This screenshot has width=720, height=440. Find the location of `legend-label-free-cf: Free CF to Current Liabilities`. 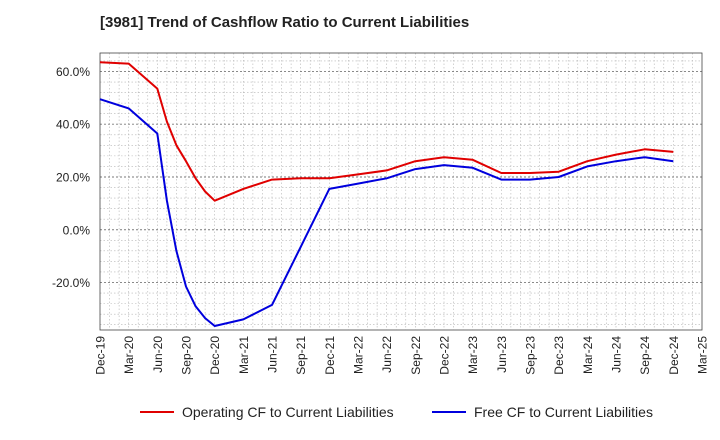

legend-label-free-cf: Free CF to Current Liabilities is located at coordinates (563, 412).